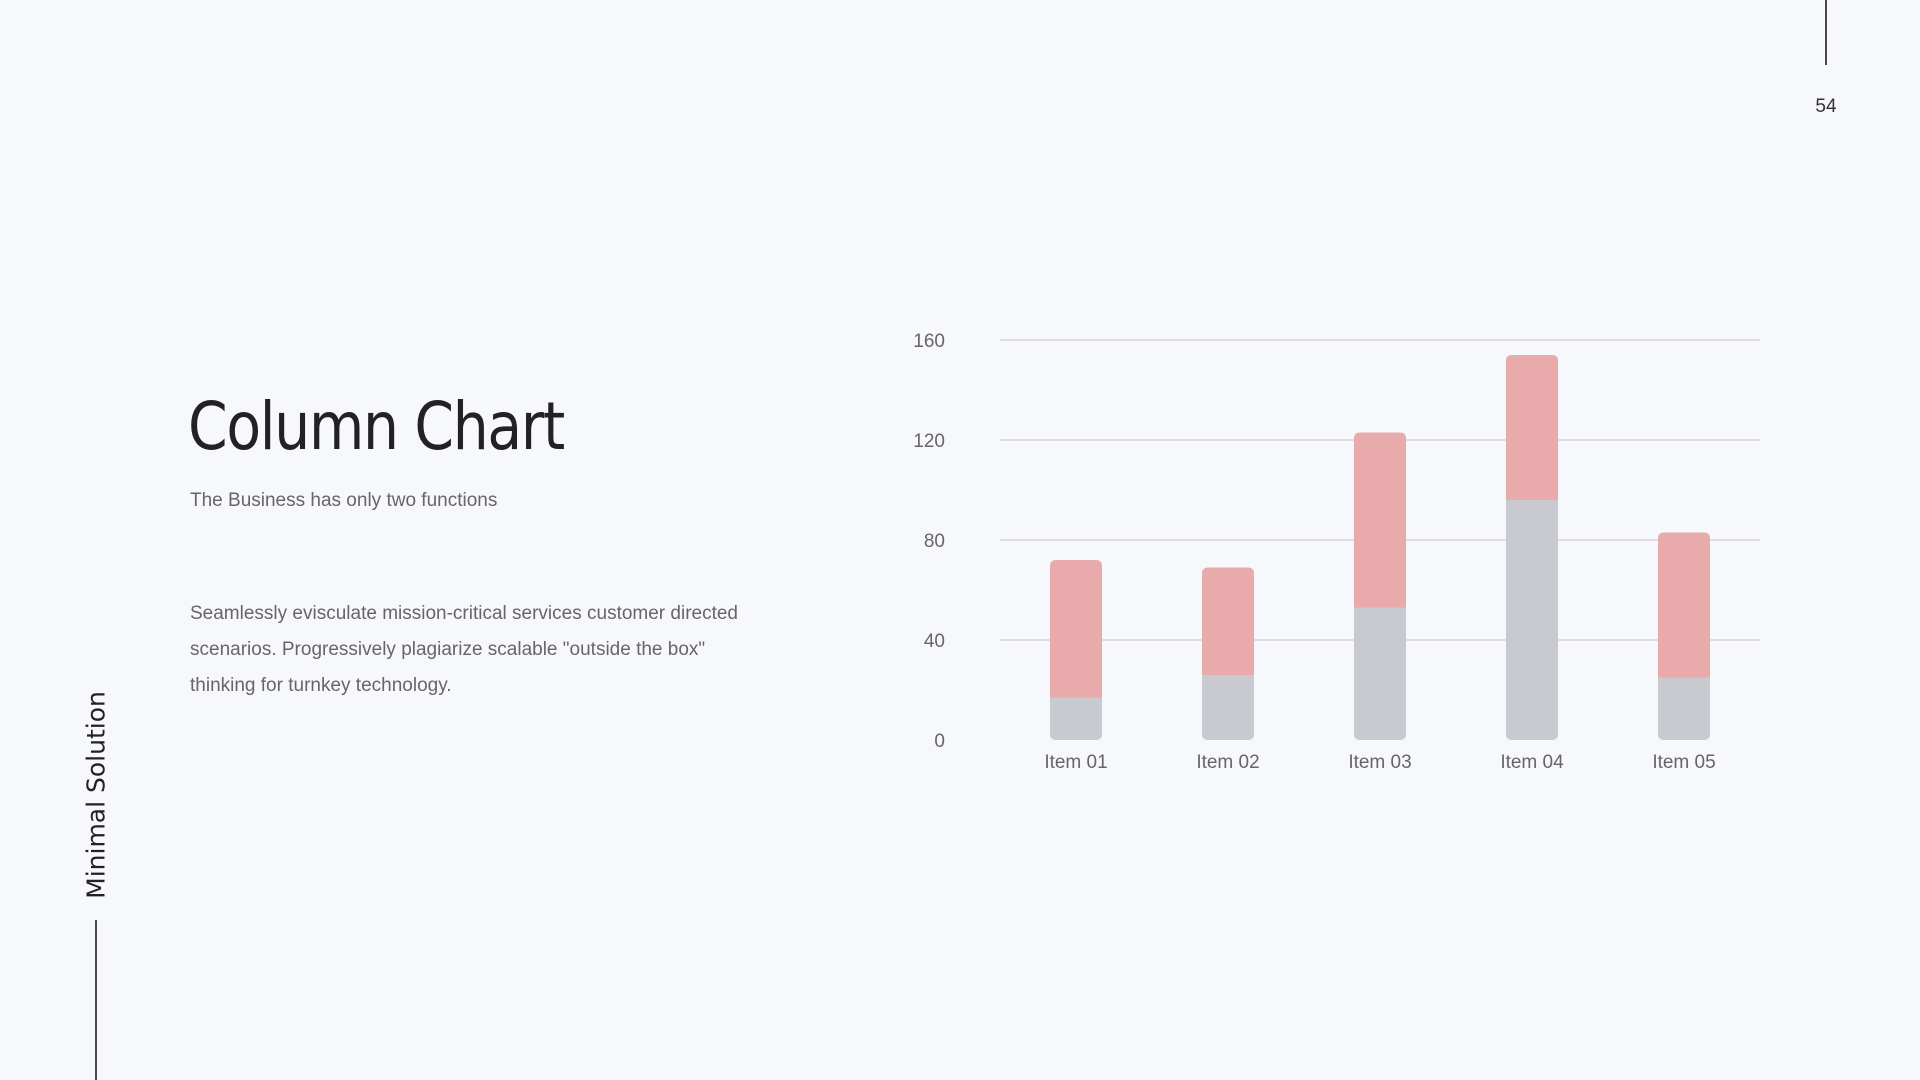 Image resolution: width=1920 pixels, height=1080 pixels. I want to click on side-label: Minimal Solution, so click(96, 795).